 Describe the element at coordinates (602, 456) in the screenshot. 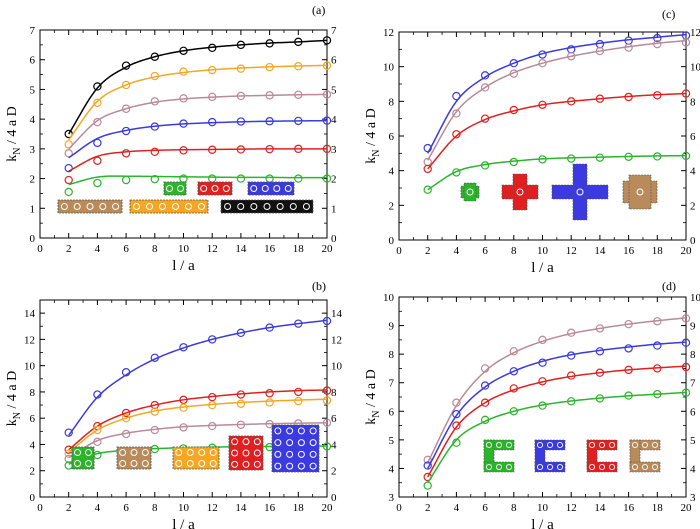

I see `inset-red-c` at that location.